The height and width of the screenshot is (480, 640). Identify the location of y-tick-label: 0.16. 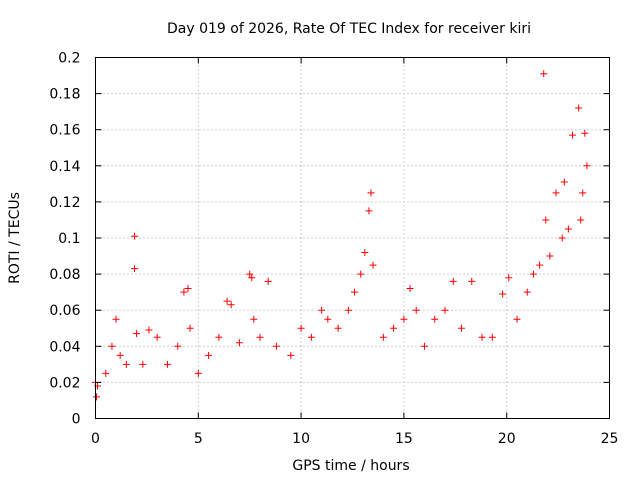
(64, 131).